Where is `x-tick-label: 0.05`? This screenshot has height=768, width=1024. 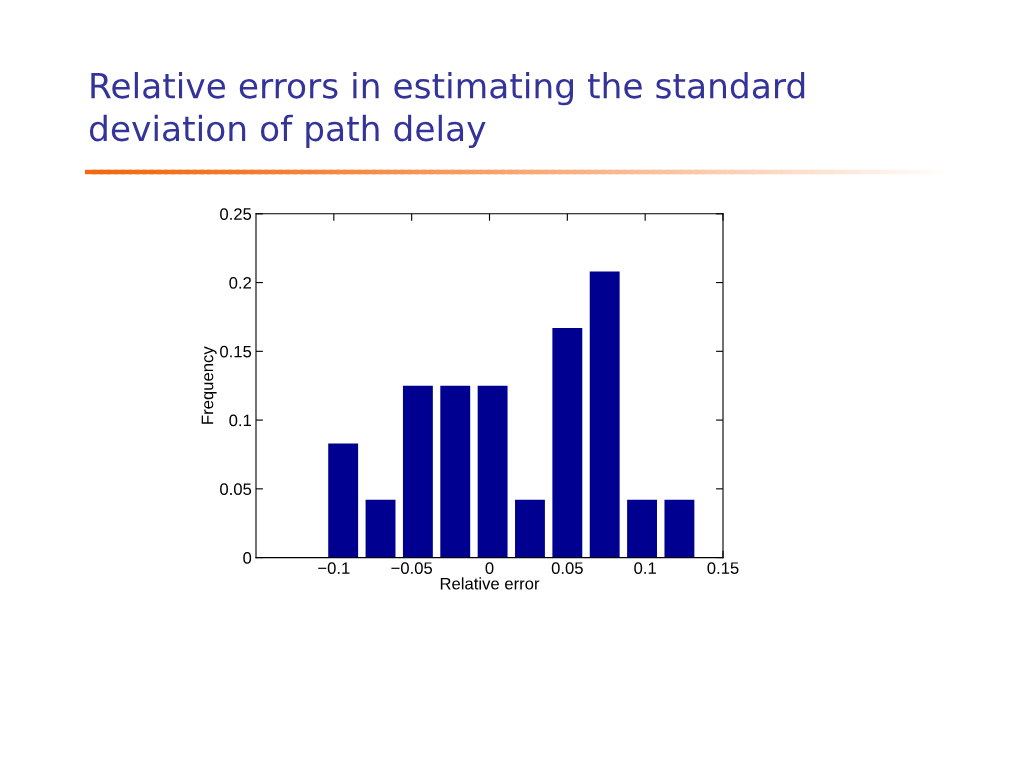 x-tick-label: 0.05 is located at coordinates (567, 568).